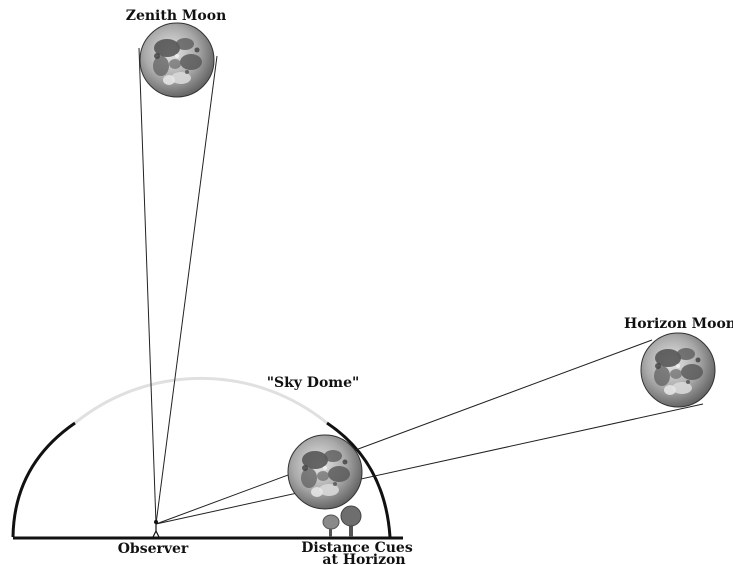 Image resolution: width=733 pixels, height=565 pixels. Describe the element at coordinates (678, 324) in the screenshot. I see `horizon-moon-label: Horizon Moon` at that location.